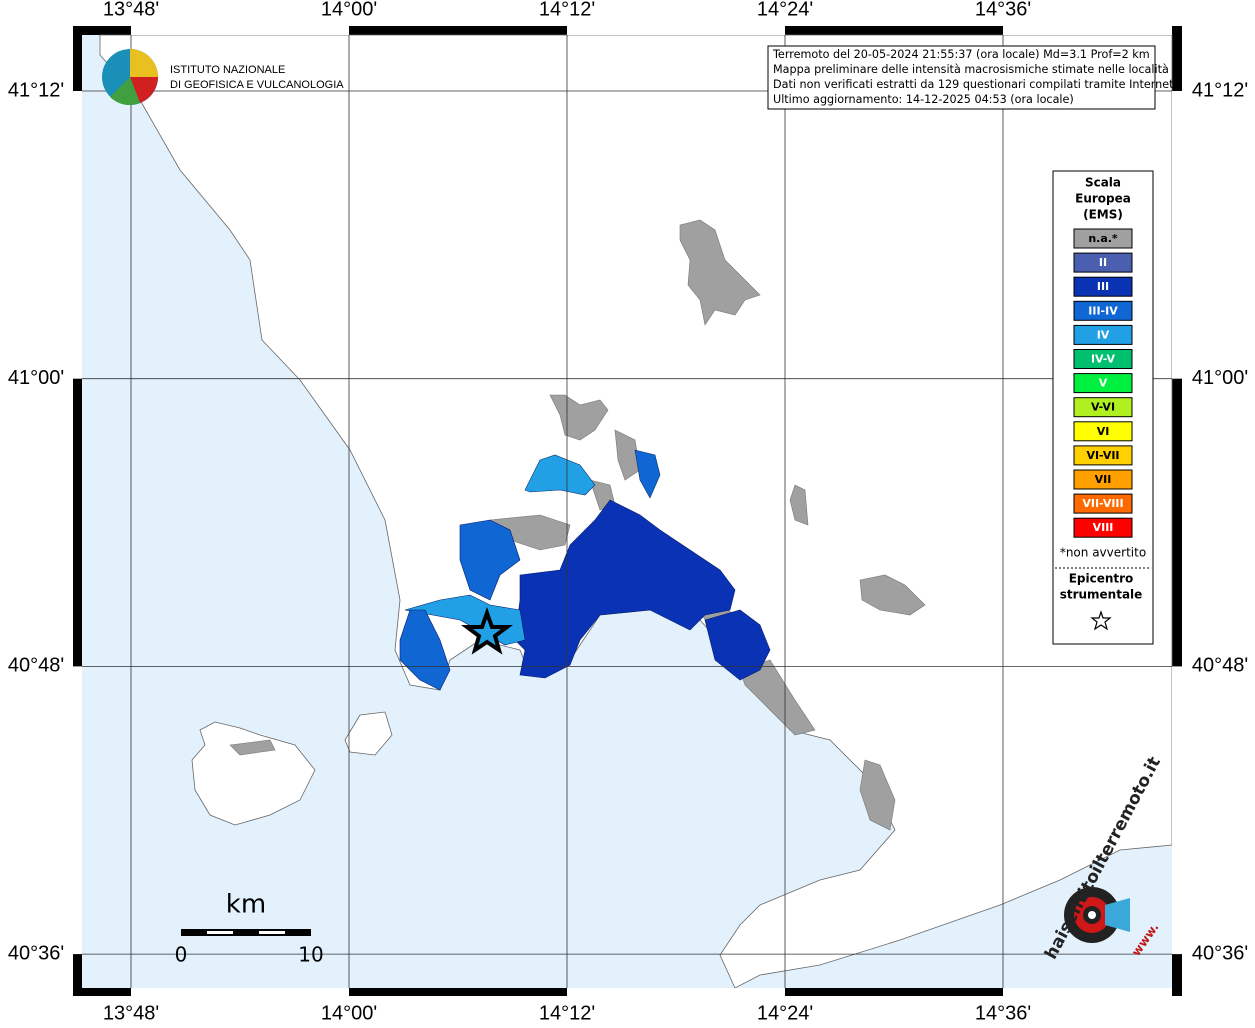 The image size is (1255, 1028). I want to click on legend-label: V, so click(1103, 383).